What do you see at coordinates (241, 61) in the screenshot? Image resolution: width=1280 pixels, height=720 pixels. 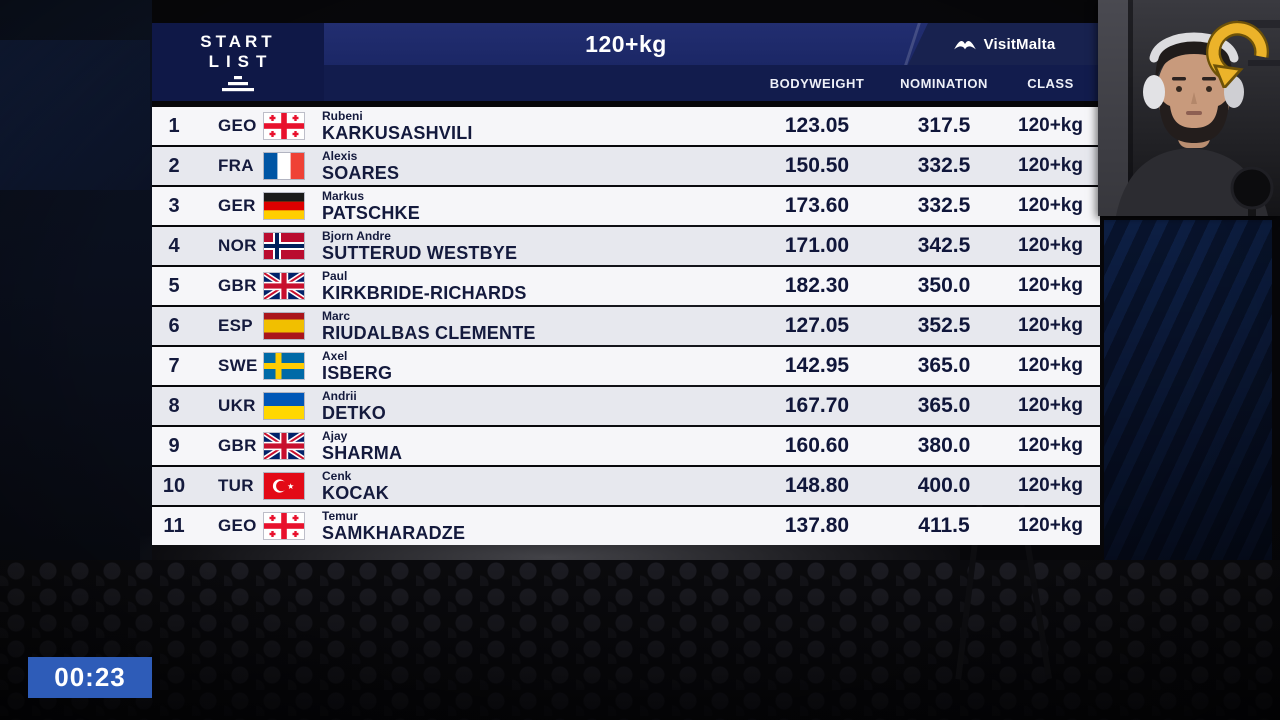 I see `start-list-word2: LIST` at bounding box center [241, 61].